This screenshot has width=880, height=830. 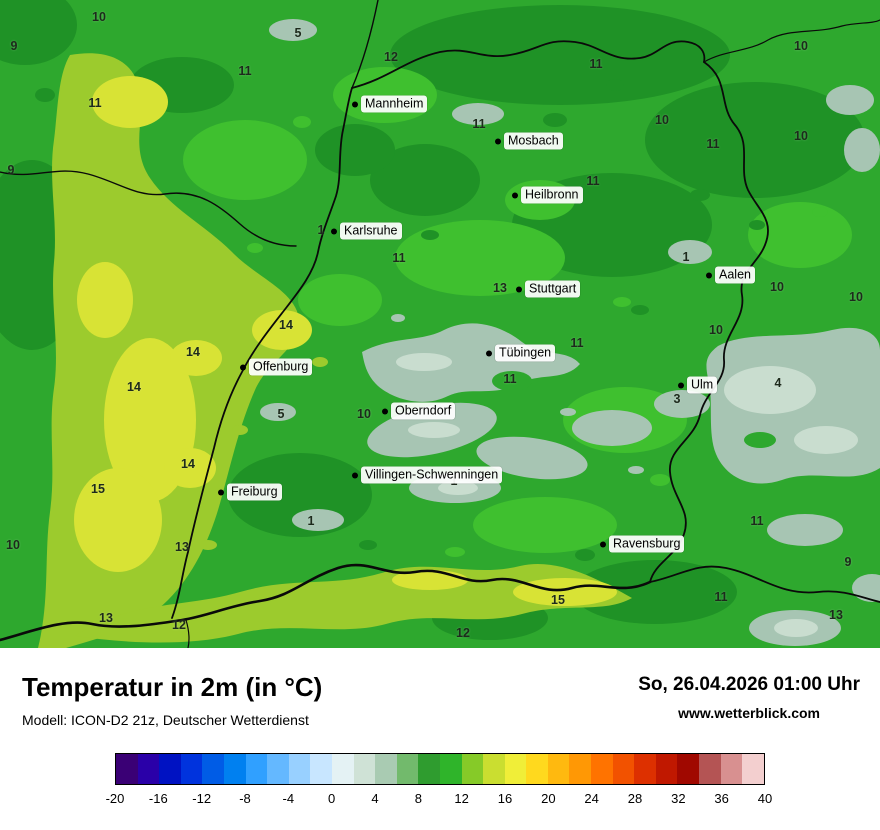 What do you see at coordinates (730, 275) in the screenshot?
I see `city-marker: Aalen` at bounding box center [730, 275].